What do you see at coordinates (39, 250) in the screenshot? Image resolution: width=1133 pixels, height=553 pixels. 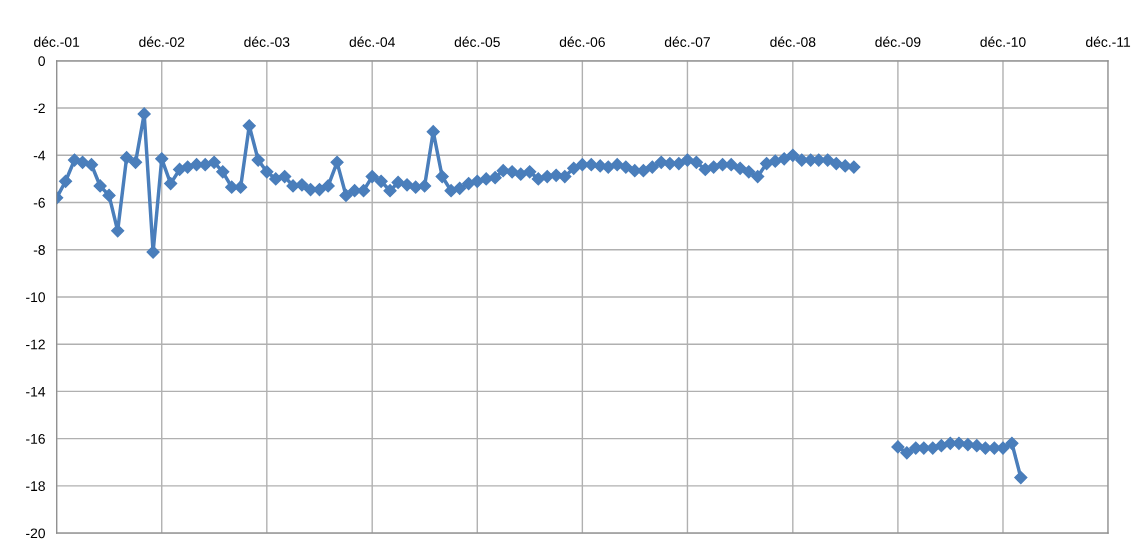 I see `y-tick-label: -8` at bounding box center [39, 250].